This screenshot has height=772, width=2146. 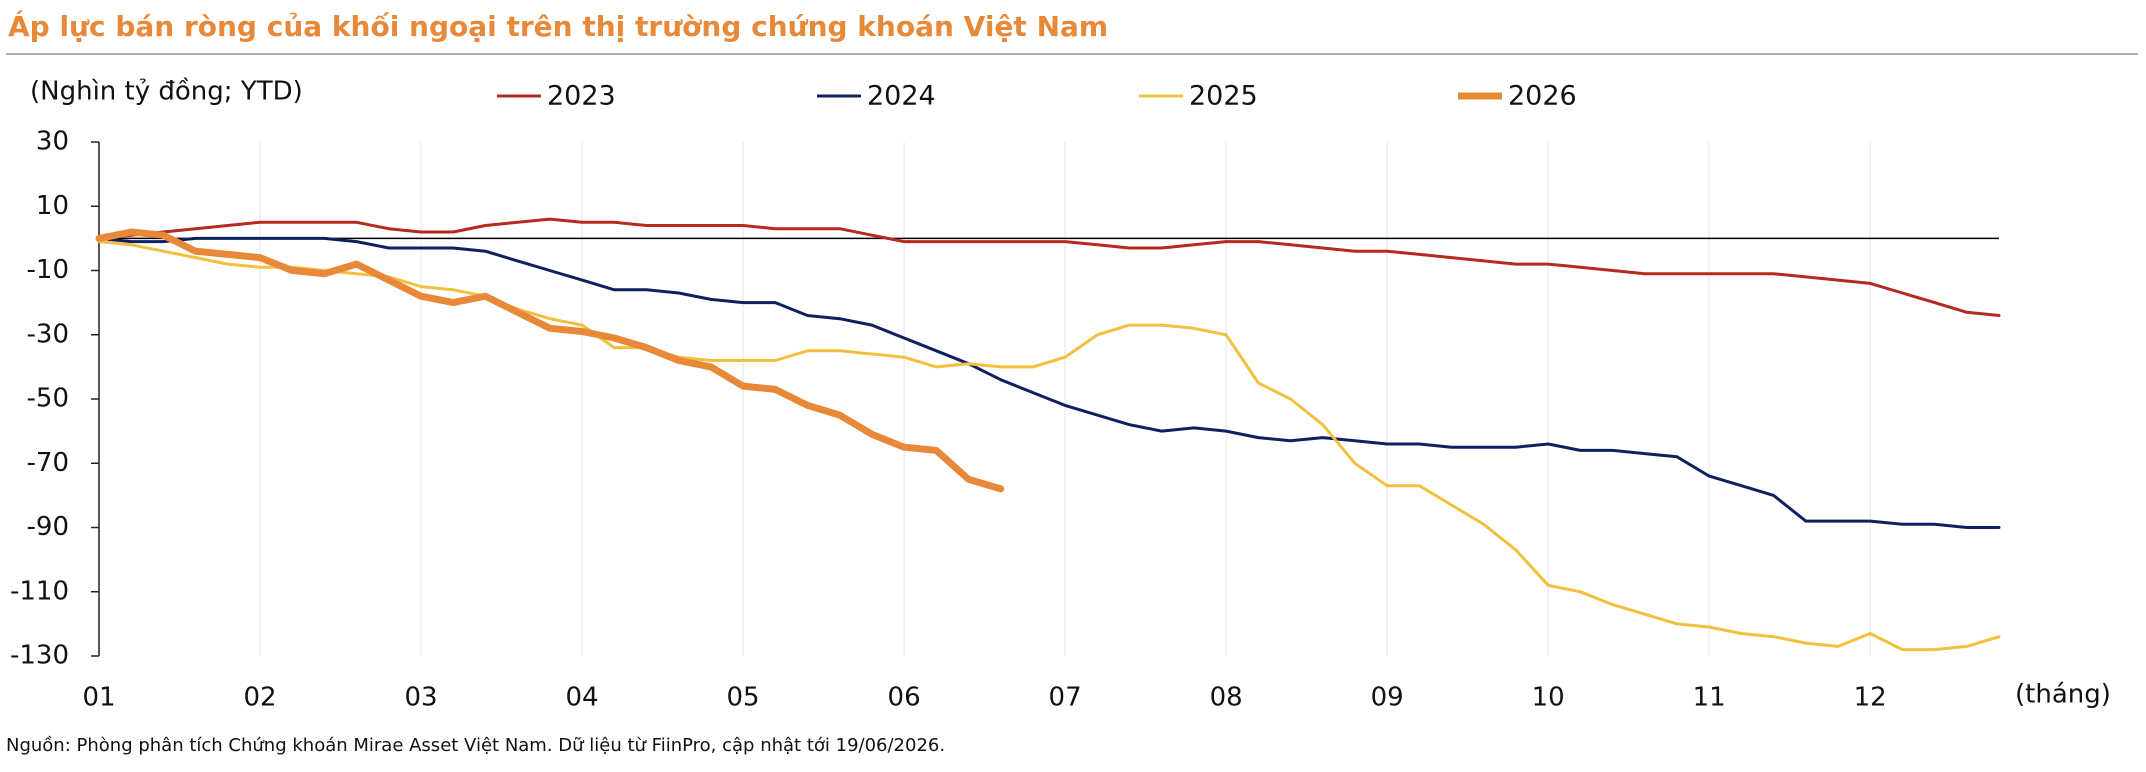 I want to click on x-tick-label: 05, so click(x=743, y=698).